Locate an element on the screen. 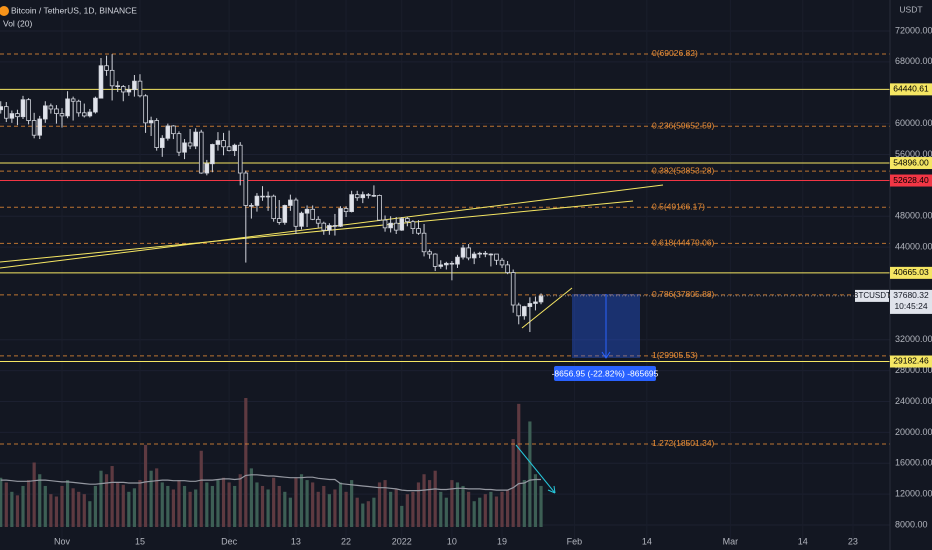  y-tick-label: 28000.00 is located at coordinates (913, 370).